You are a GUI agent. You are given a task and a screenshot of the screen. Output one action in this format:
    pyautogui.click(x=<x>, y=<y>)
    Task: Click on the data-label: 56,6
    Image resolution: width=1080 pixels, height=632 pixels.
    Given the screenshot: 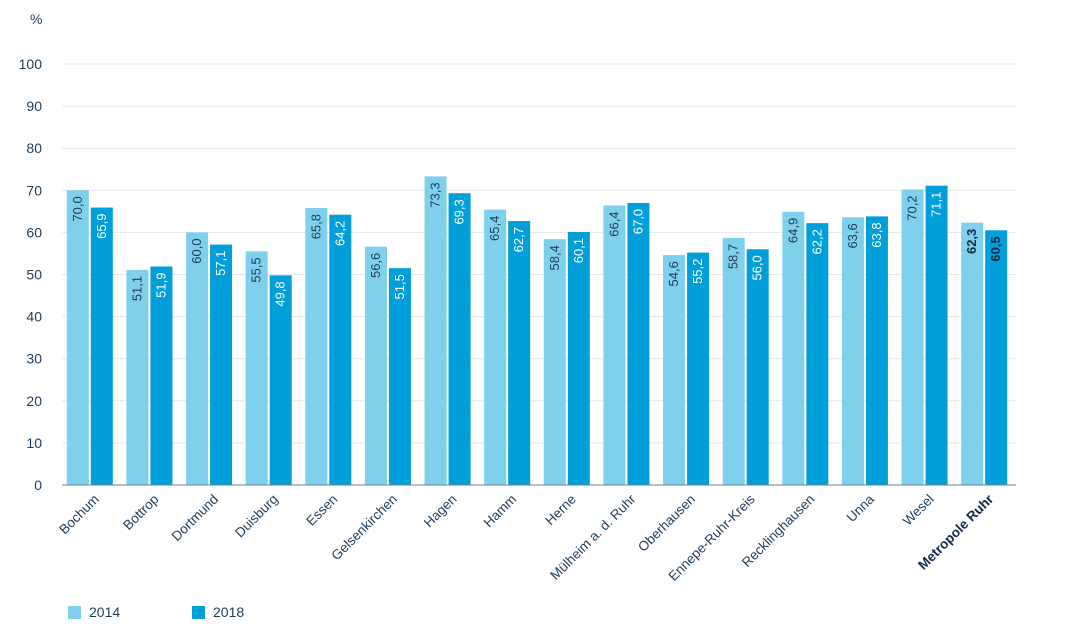 What is the action you would take?
    pyautogui.click(x=375, y=265)
    